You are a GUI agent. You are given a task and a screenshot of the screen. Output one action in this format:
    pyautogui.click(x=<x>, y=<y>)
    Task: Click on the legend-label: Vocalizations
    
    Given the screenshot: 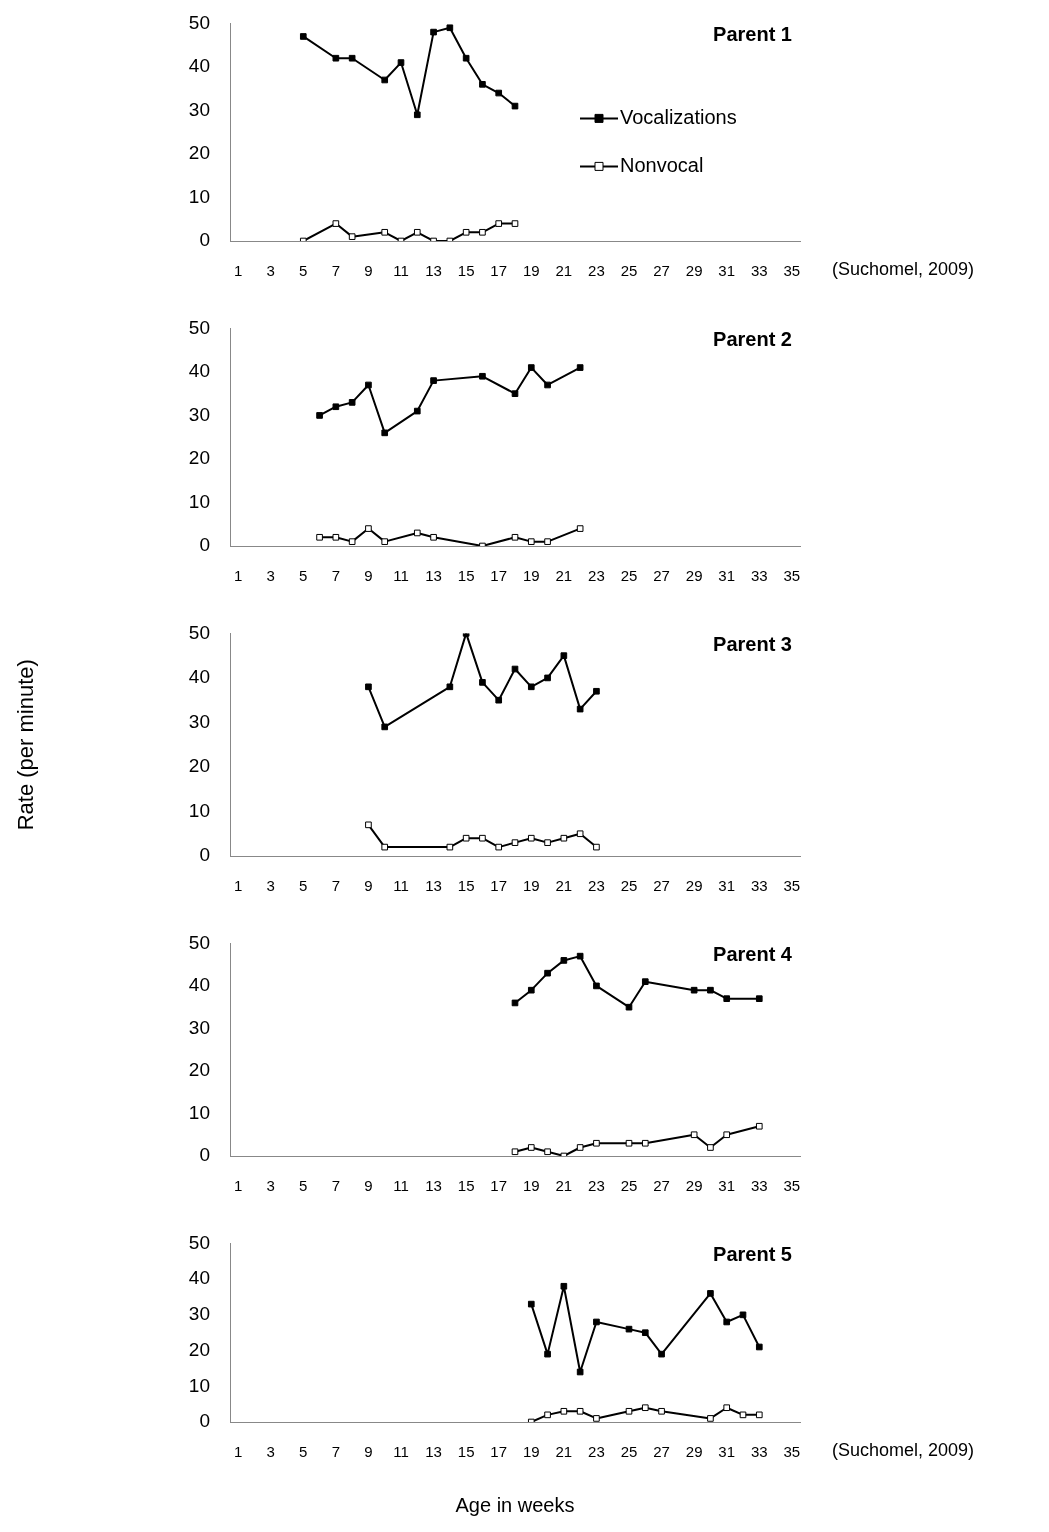 What is the action you would take?
    pyautogui.click(x=678, y=116)
    